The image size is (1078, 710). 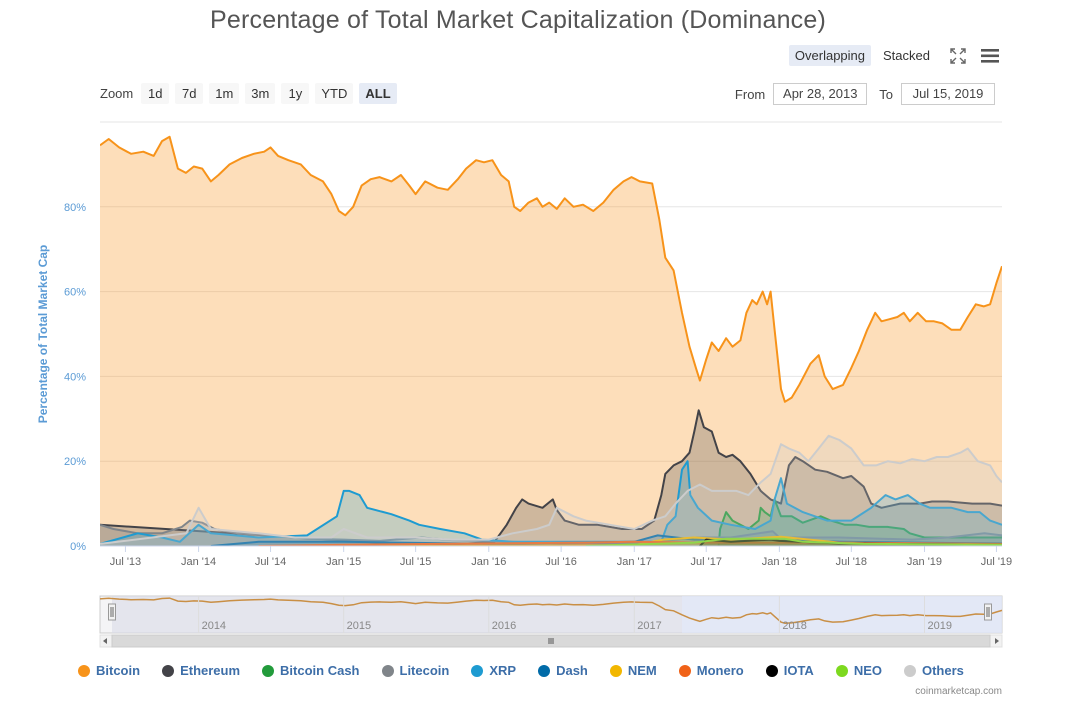 What do you see at coordinates (750, 94) in the screenshot?
I see `from-label: From` at bounding box center [750, 94].